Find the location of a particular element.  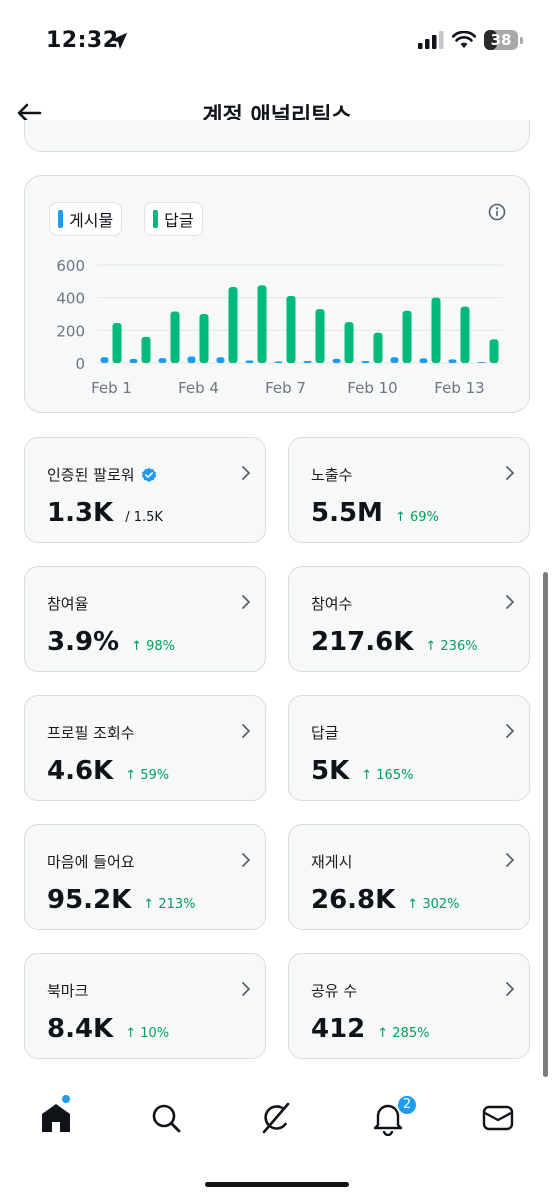

status-bar: 12:32 38 is located at coordinates (277, 40).